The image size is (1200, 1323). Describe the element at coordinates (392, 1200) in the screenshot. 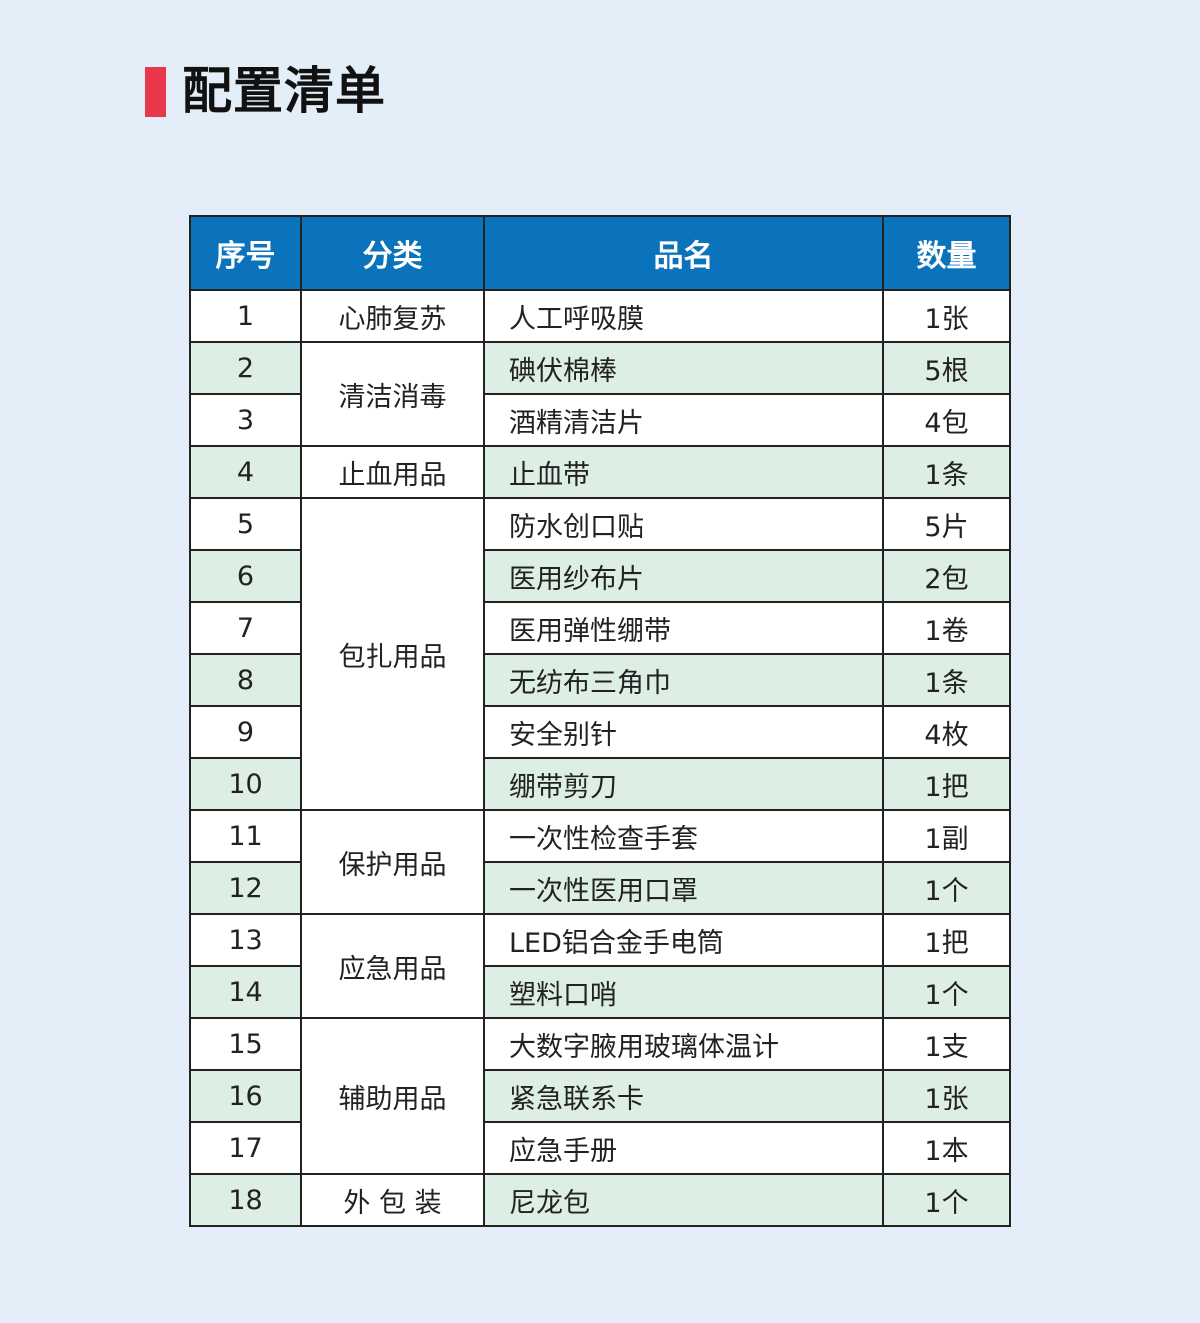

I see `cell-category: 外 包 装` at that location.